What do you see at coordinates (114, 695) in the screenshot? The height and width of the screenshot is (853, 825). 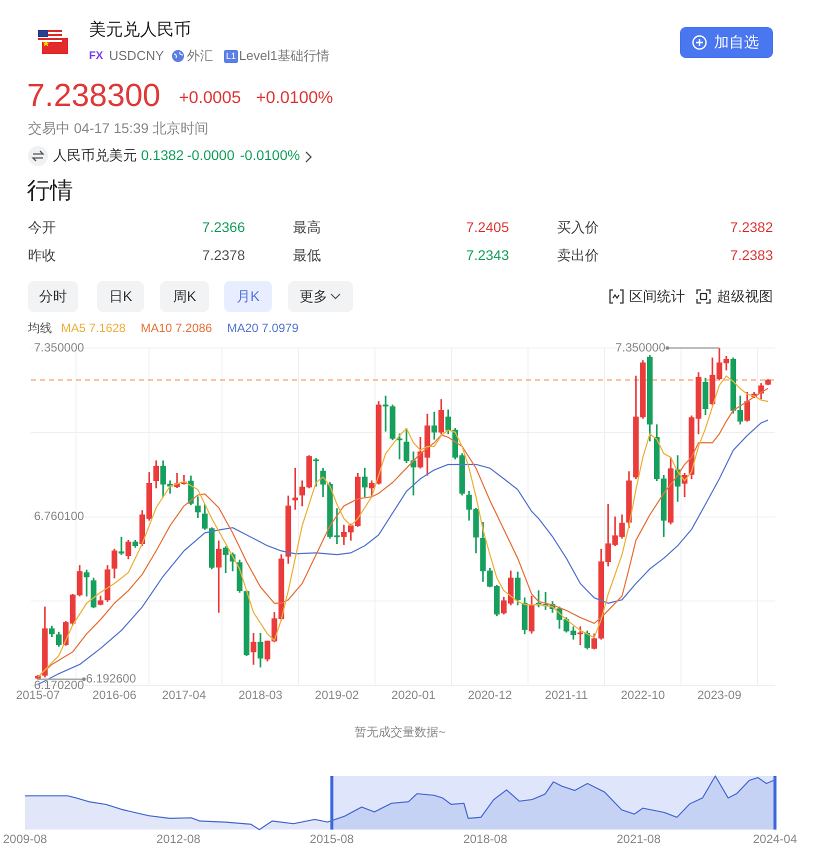 I see `x-tick-label: 2016-06` at bounding box center [114, 695].